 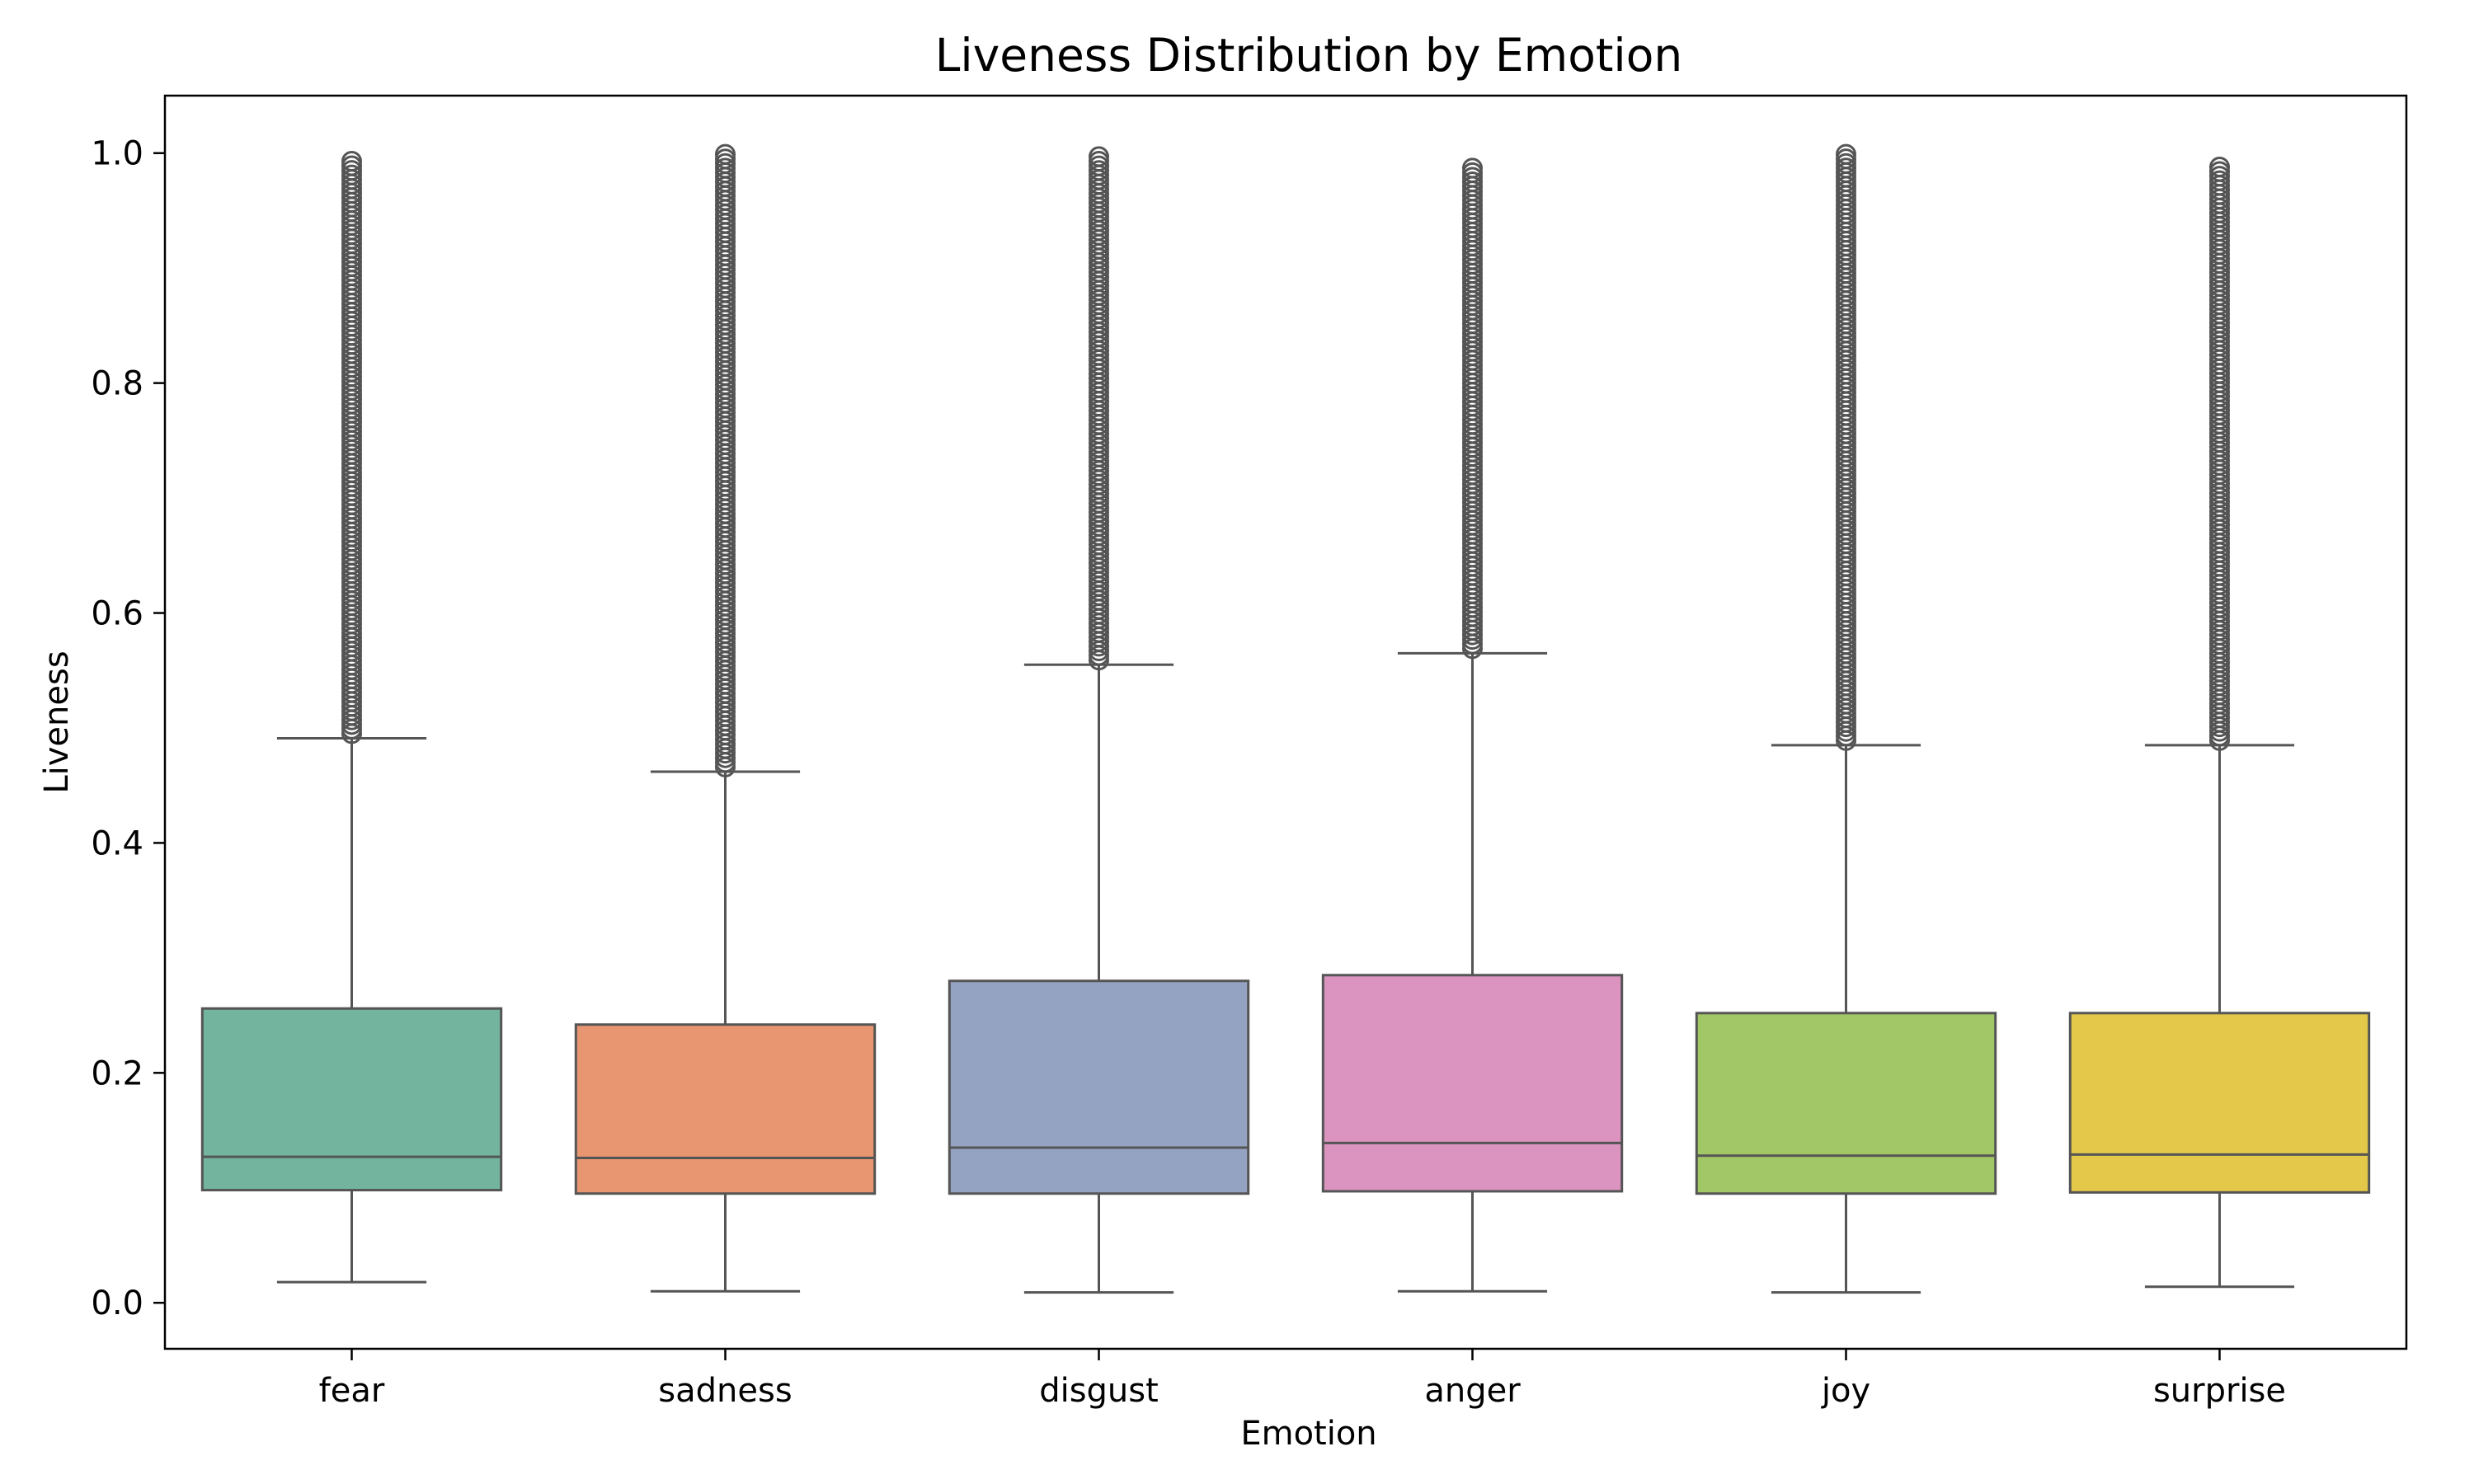 What do you see at coordinates (57, 721) in the screenshot?
I see `y-axis-label: Liveness` at bounding box center [57, 721].